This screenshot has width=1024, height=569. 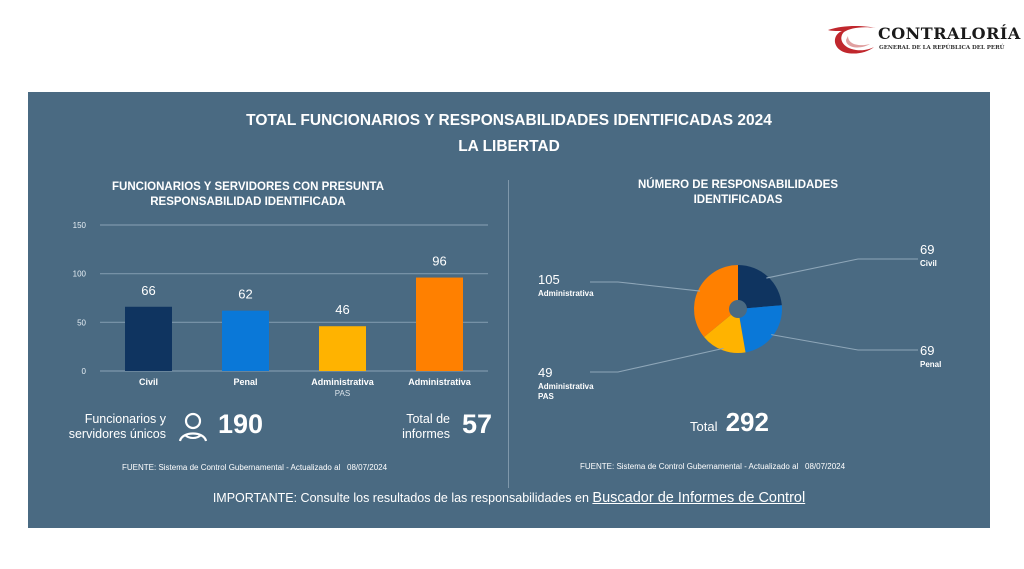 I want to click on unique-officials-label: Funcionarios y servidores únicos, so click(x=108, y=427).